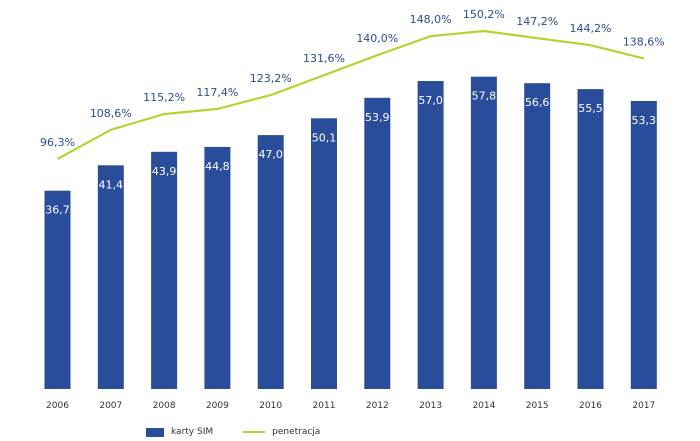  Describe the element at coordinates (111, 184) in the screenshot. I see `bar-value-label-2007: 41,4` at that location.